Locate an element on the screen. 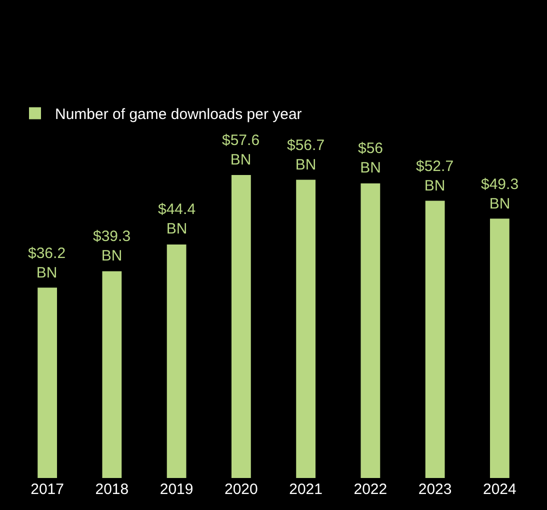 This screenshot has width=547, height=510. data-label: $36.2 BN is located at coordinates (47, 263).